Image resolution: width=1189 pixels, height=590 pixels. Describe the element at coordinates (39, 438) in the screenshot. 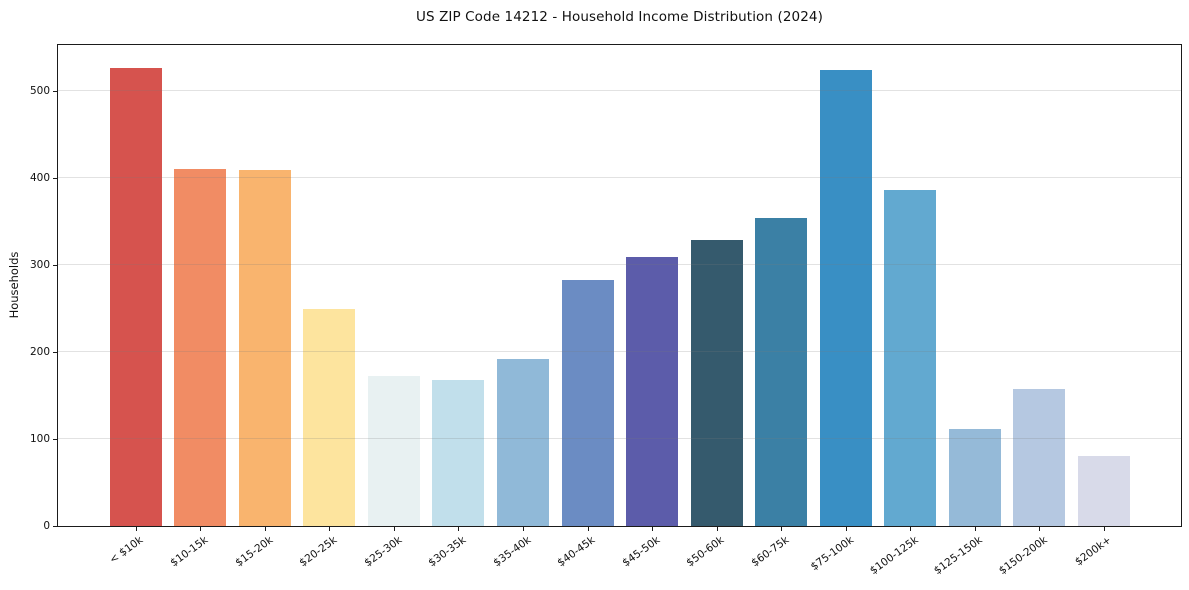

I see `y-tick-label: 100` at that location.